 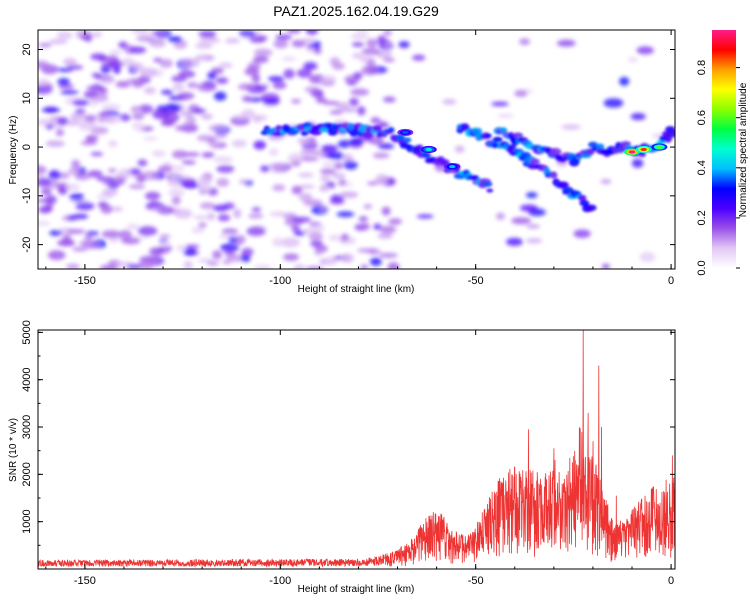 I want to click on y-tick-label: -10, so click(x=27, y=196).